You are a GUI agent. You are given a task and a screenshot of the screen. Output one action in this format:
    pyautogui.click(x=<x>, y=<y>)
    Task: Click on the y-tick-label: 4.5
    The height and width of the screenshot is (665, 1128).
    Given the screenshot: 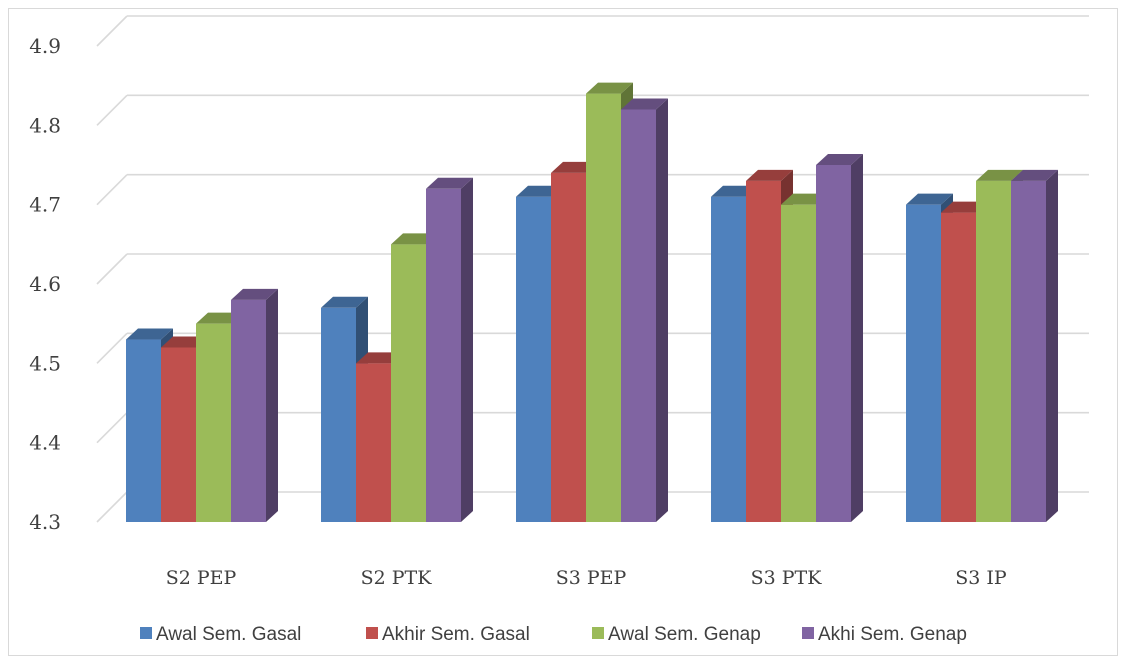 What is the action you would take?
    pyautogui.click(x=45, y=363)
    